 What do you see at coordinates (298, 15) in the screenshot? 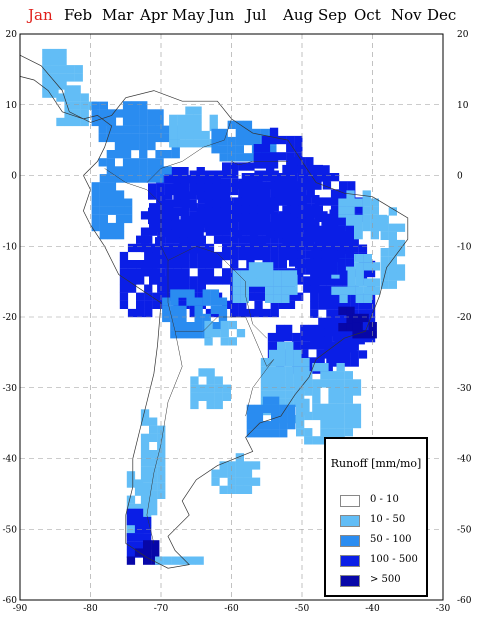
I see `month-tab-aug: Aug` at bounding box center [298, 15].